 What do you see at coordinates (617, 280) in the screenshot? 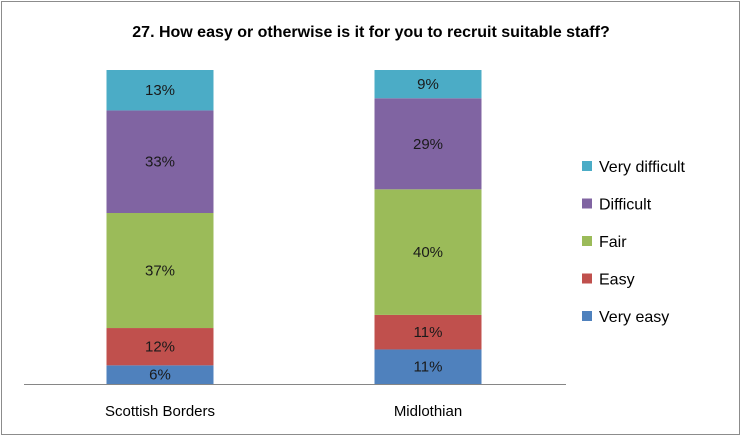
I see `legend-label-easy: Easy` at bounding box center [617, 280].